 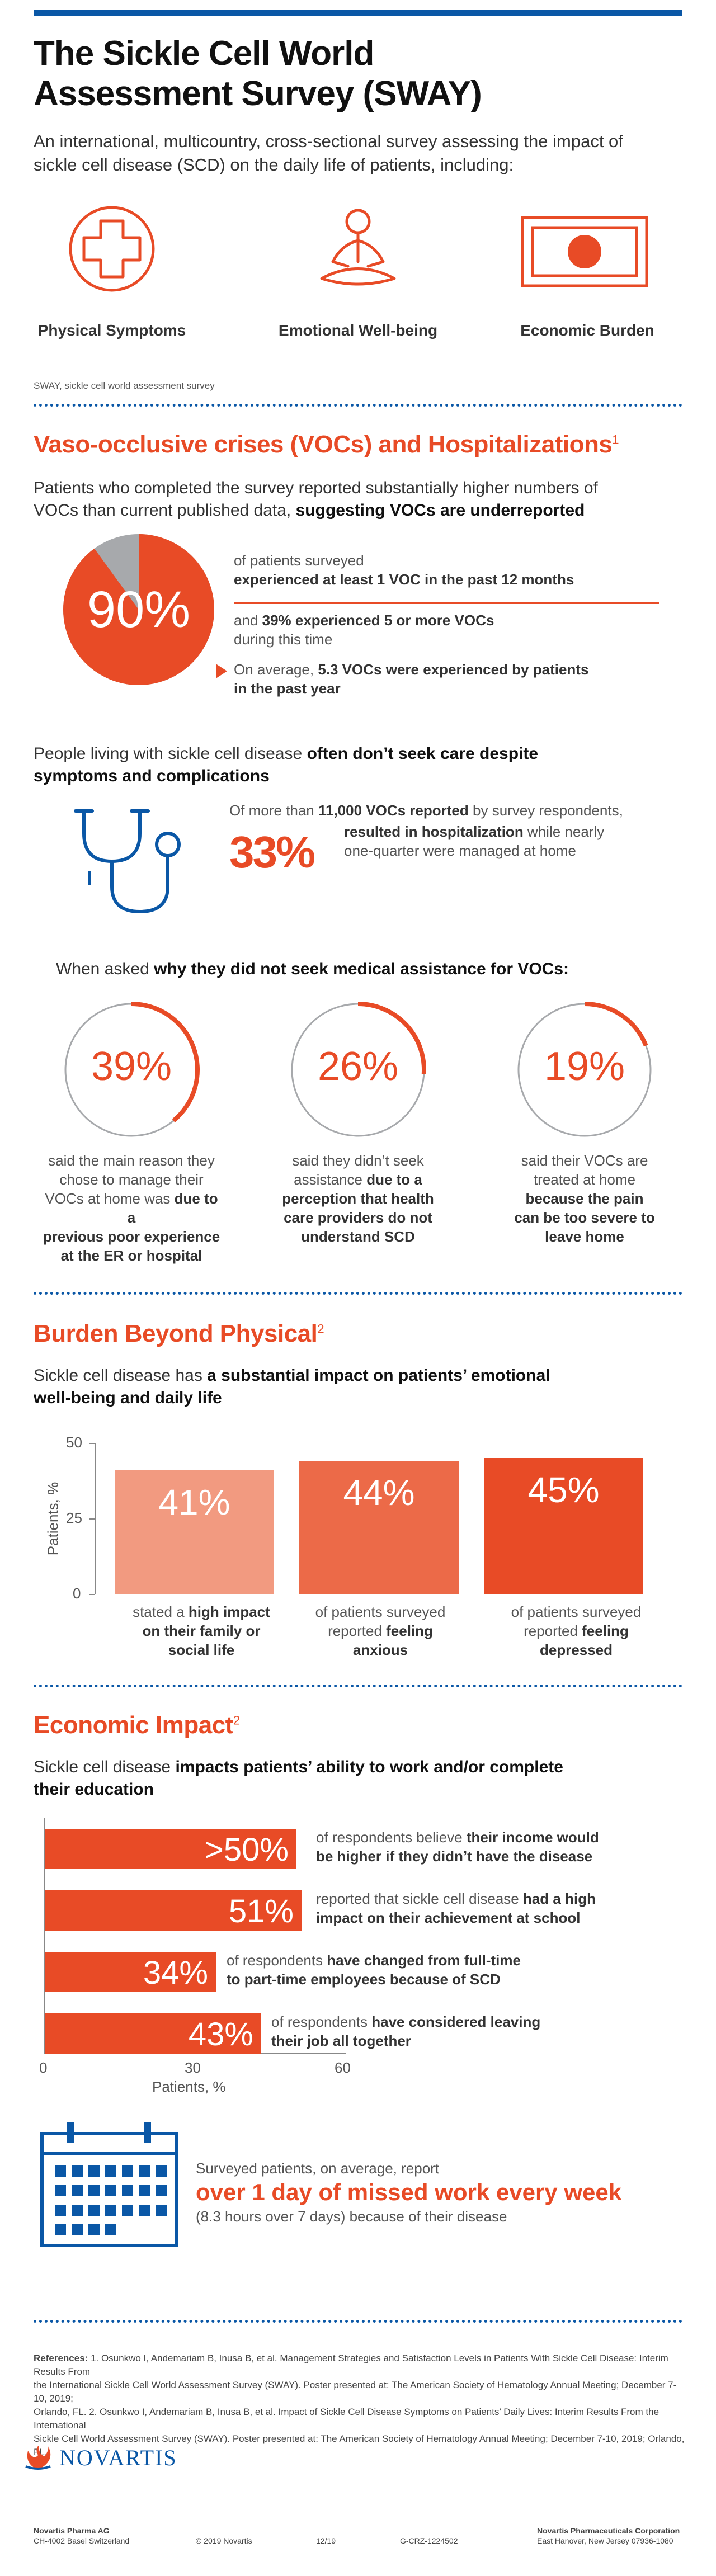 What do you see at coordinates (170, 1849) in the screenshot?
I see `economic-bar-1: >50%` at bounding box center [170, 1849].